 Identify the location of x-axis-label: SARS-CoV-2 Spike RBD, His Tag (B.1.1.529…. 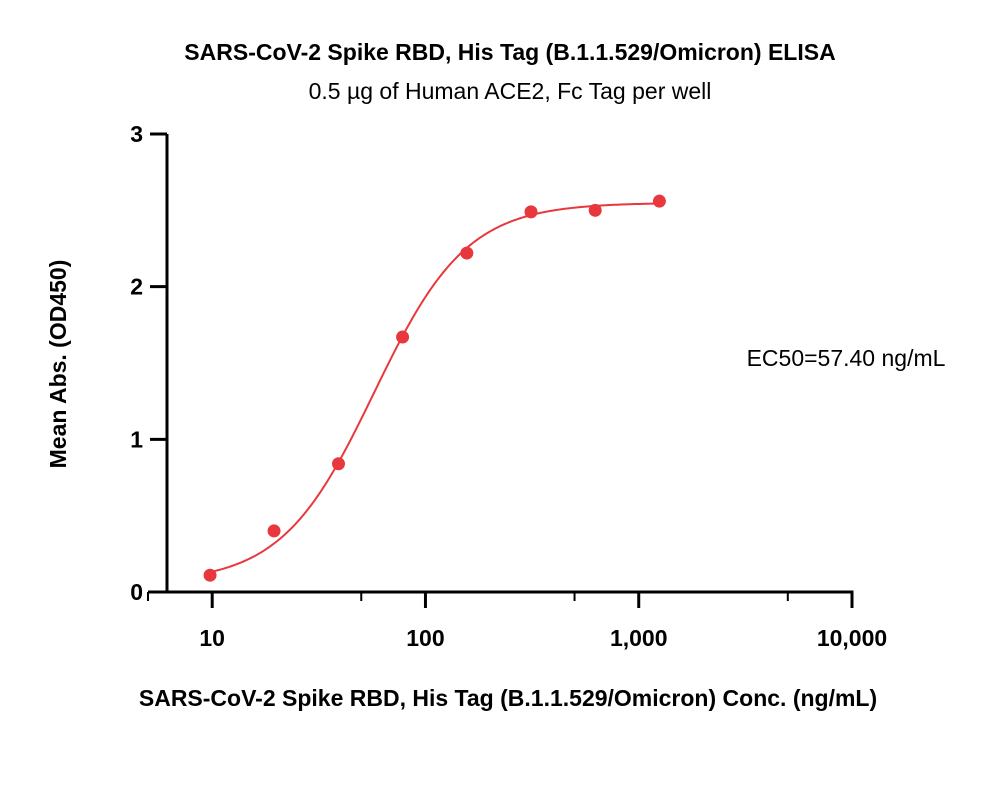
(508, 698).